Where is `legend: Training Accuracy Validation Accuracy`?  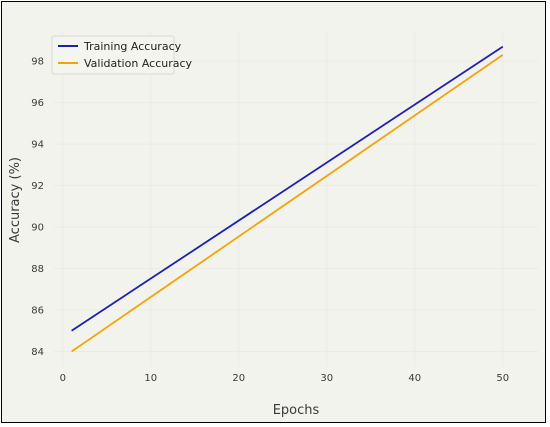 legend: Training Accuracy Validation Accuracy is located at coordinates (122, 55).